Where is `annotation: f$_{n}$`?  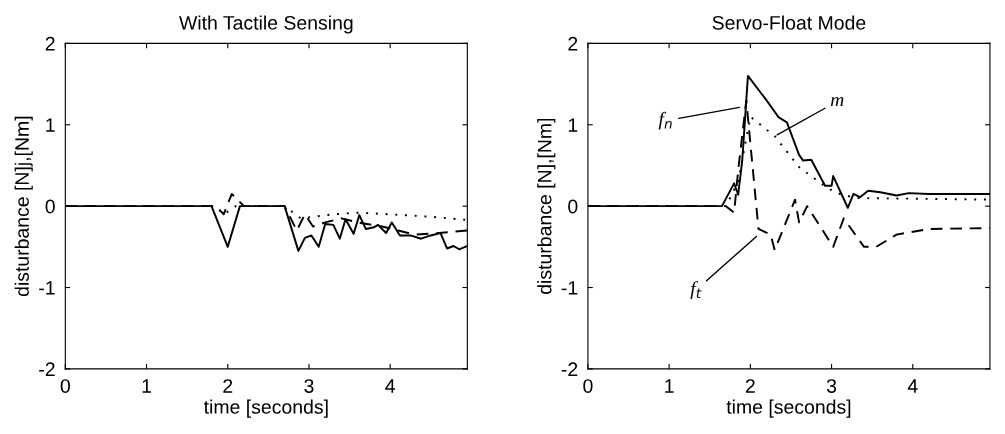
annotation: f$_{n}$ is located at coordinates (665, 120).